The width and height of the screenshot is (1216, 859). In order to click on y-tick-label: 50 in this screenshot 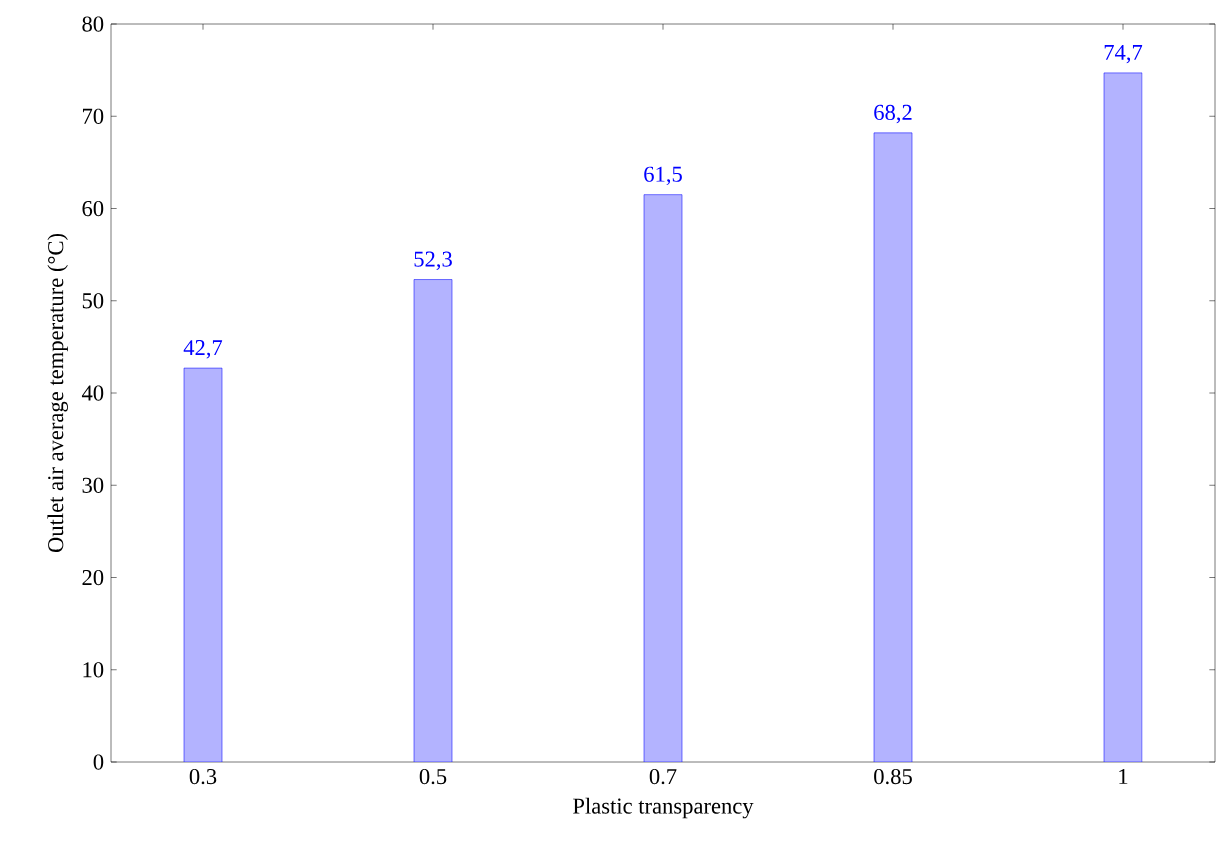, I will do `click(93, 301)`.